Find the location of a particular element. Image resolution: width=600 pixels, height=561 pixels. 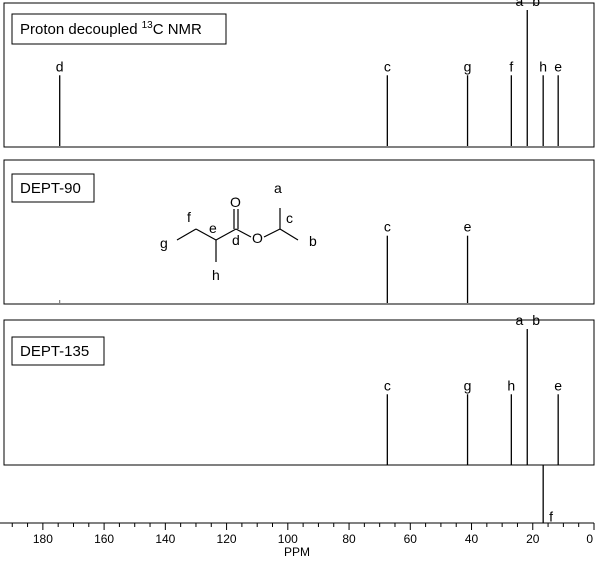

bond-e-d is located at coordinates (226, 234).